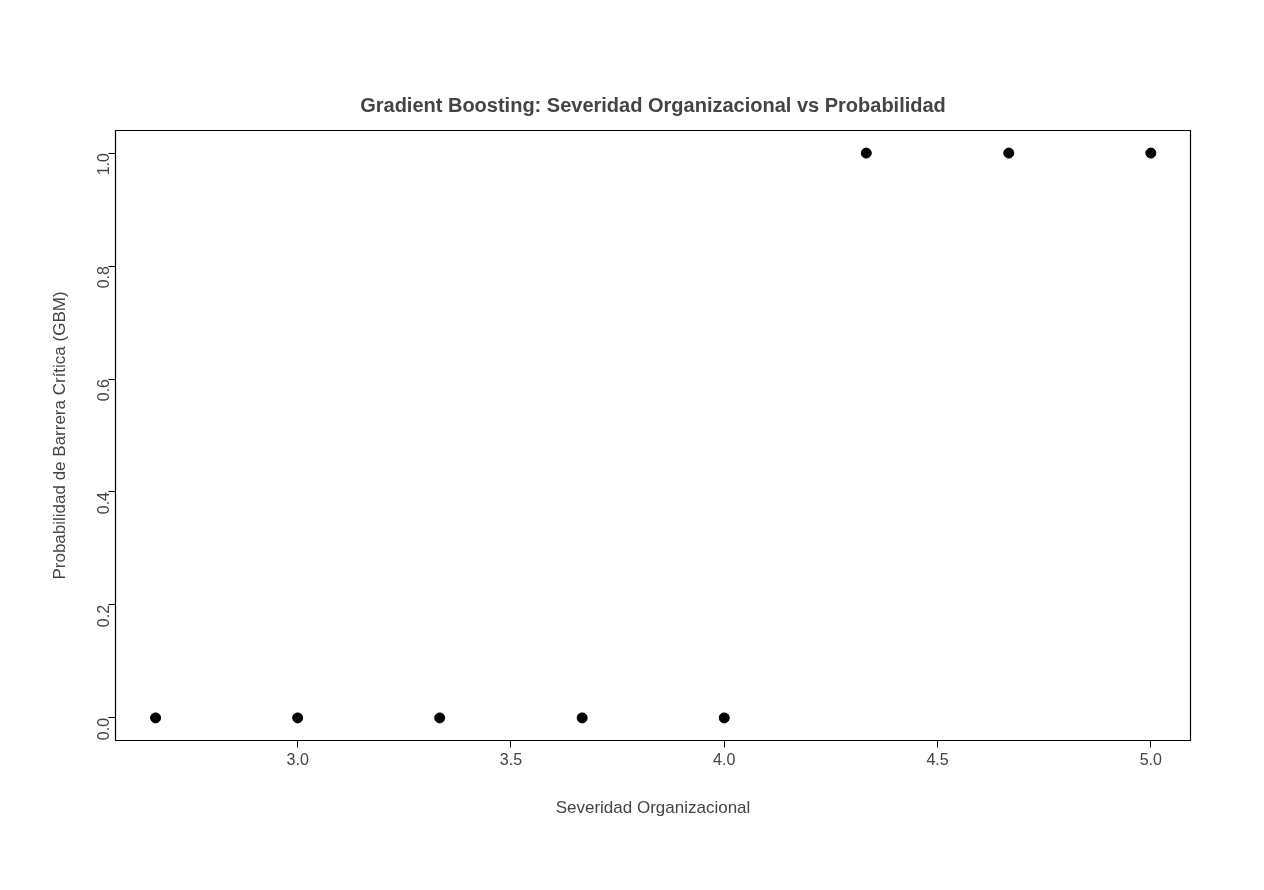 This screenshot has height=890, width=1264. What do you see at coordinates (104, 503) in the screenshot?
I see `y-tick-label: 0.4` at bounding box center [104, 503].